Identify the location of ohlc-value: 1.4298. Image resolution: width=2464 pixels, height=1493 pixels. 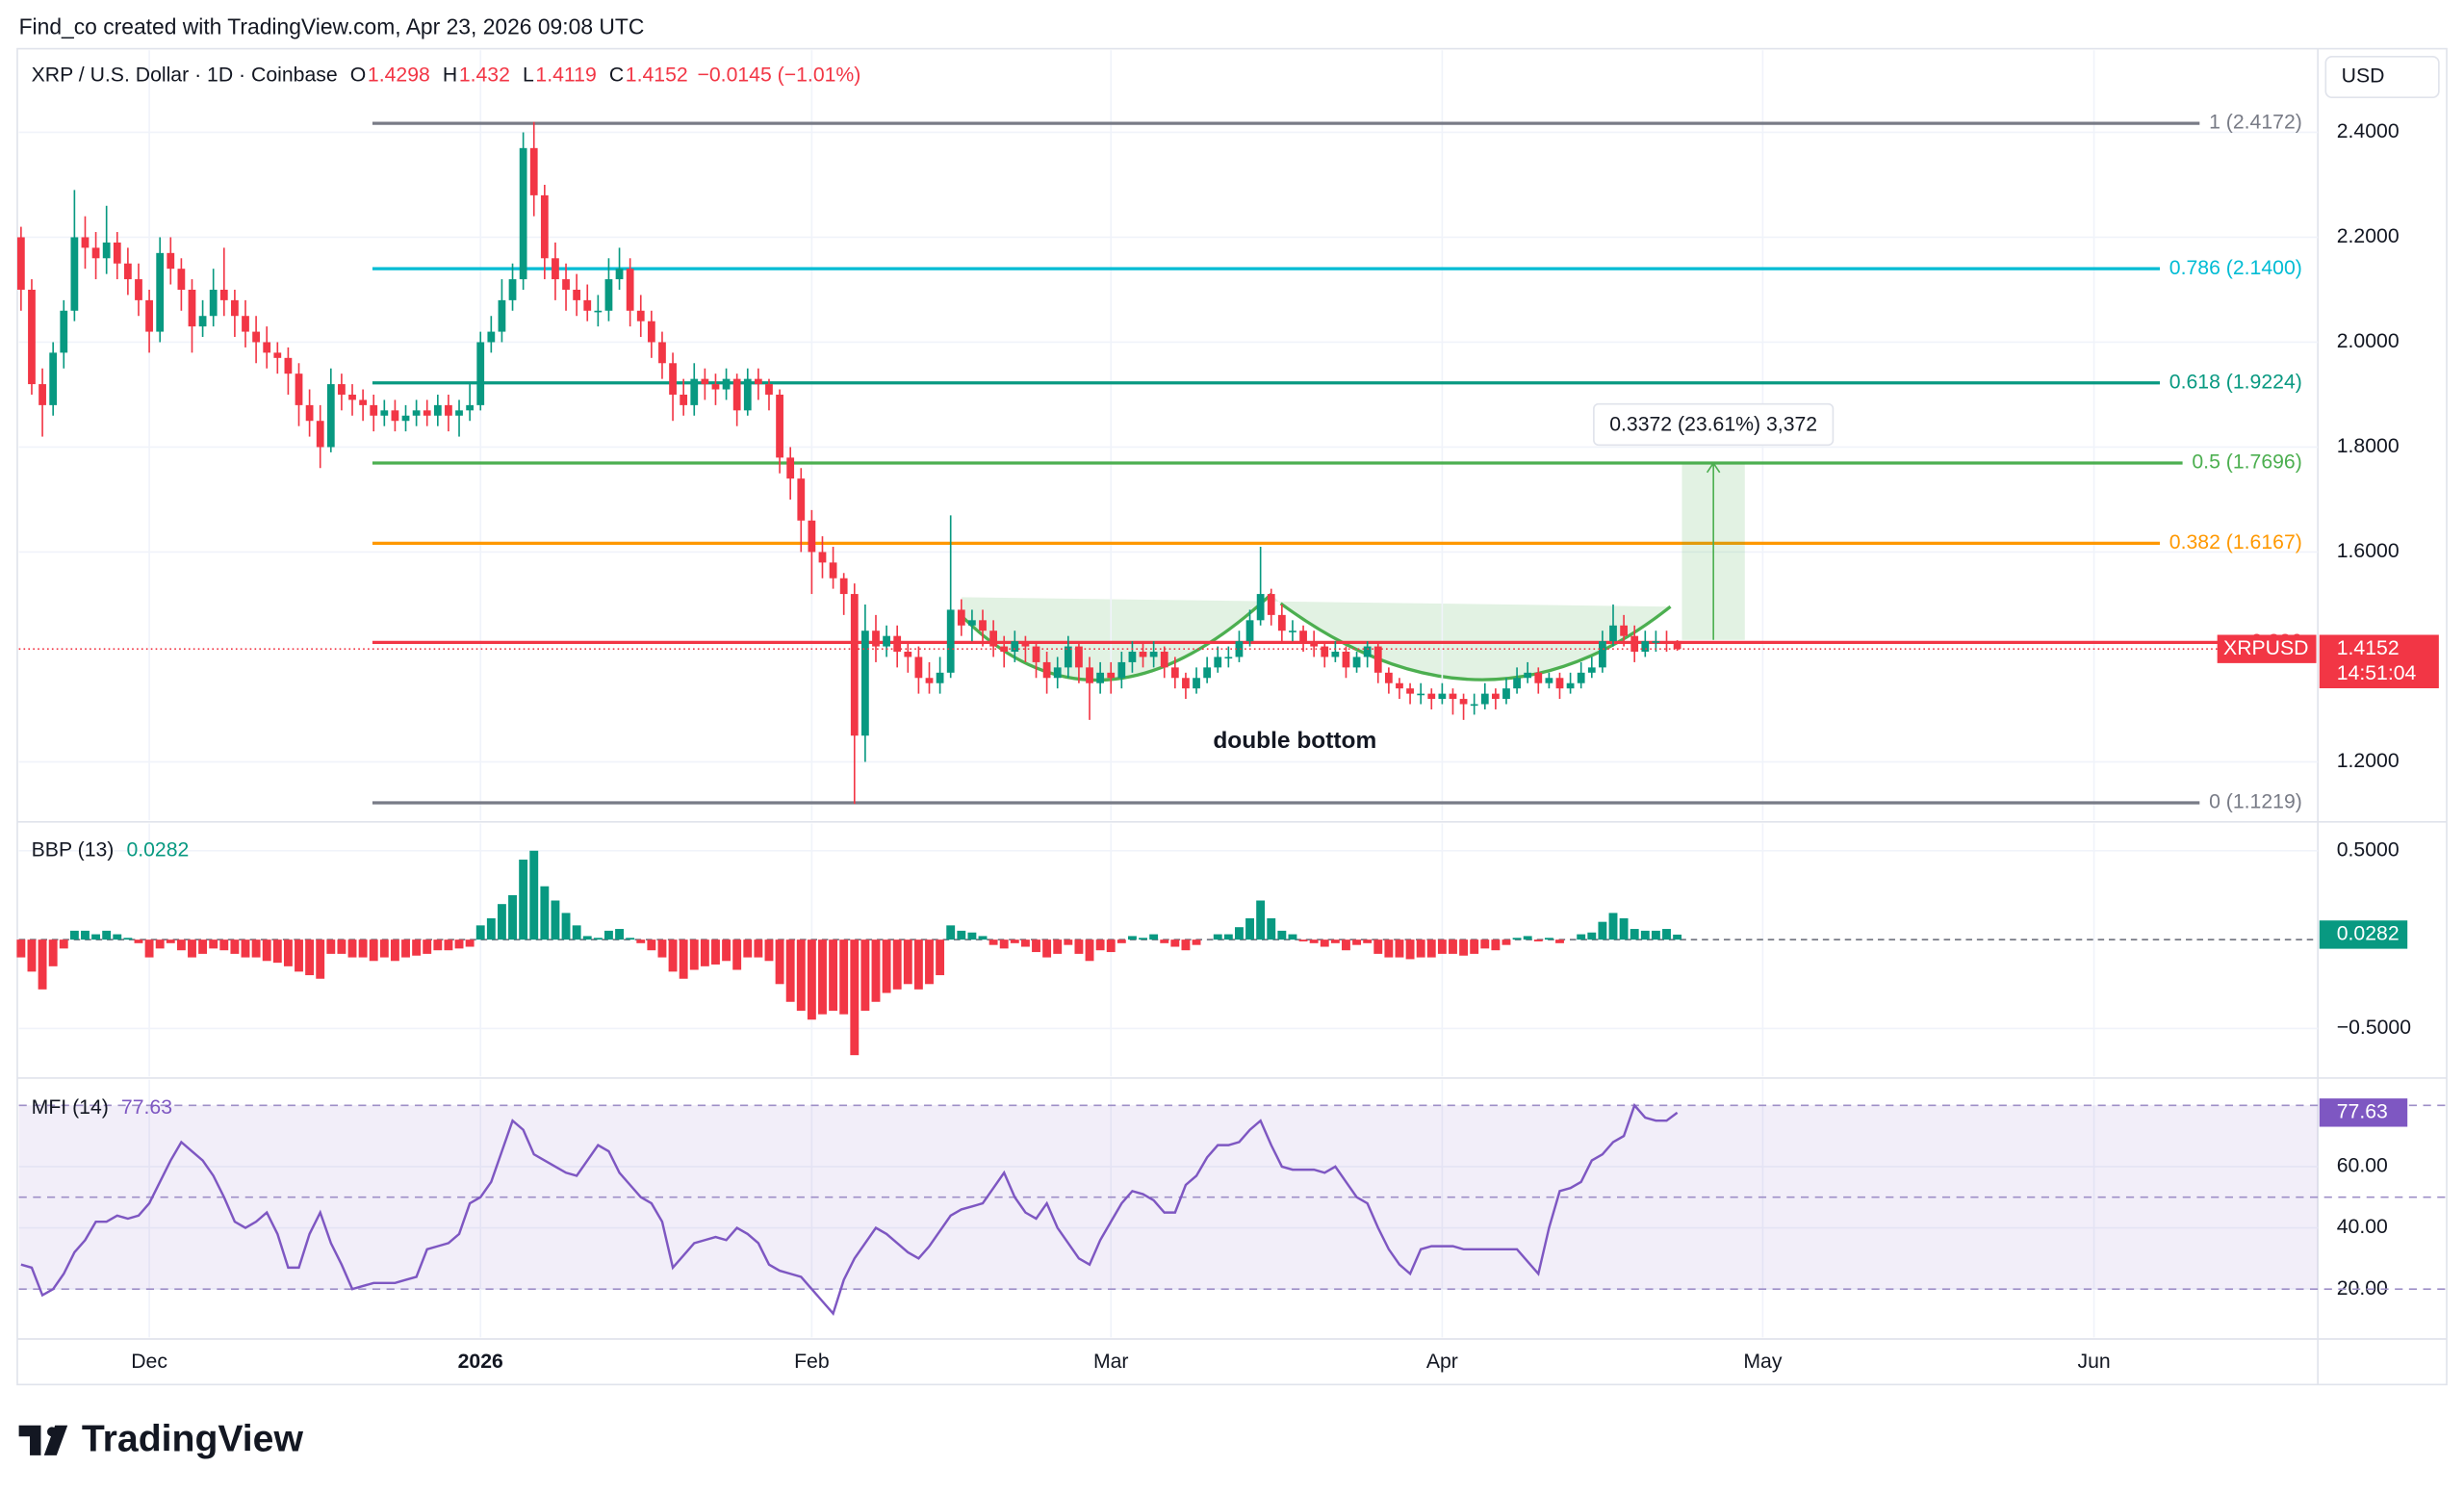
(399, 75).